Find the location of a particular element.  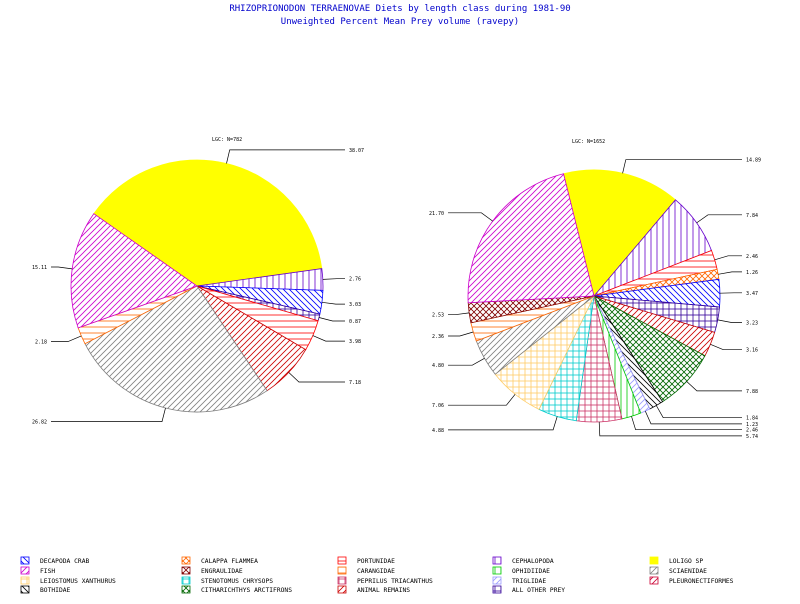

legend-item-citharichthys-arctifrons: CITHARICHTHYS ARCTIFRONS is located at coordinates (237, 590).